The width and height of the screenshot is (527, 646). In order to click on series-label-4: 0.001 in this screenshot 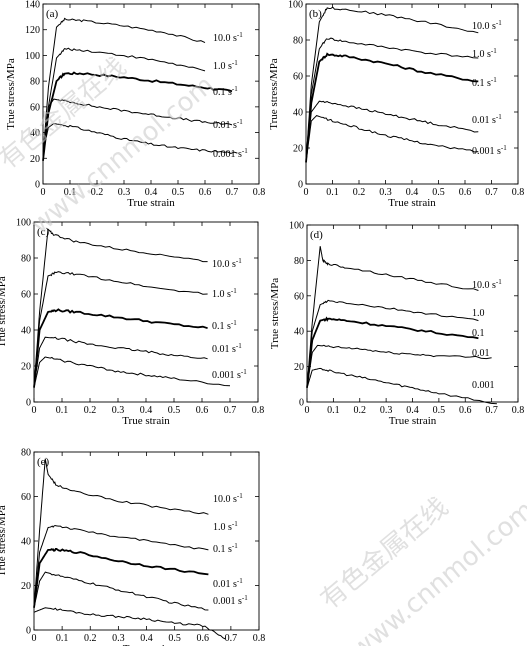, I will do `click(483, 385)`.